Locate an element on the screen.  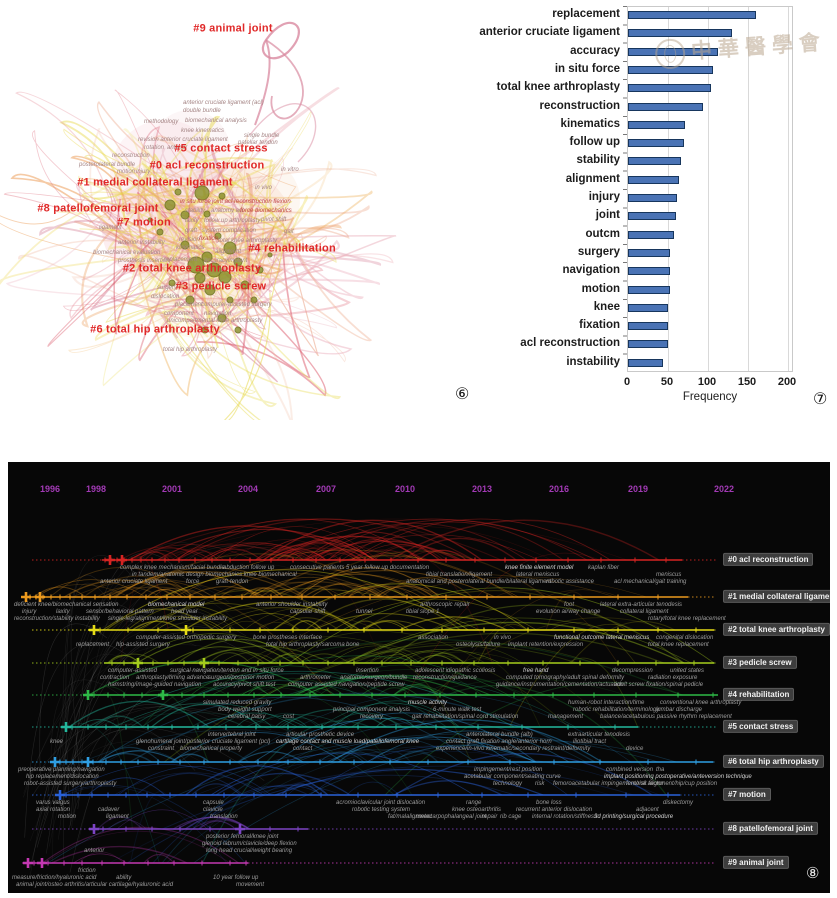
bar-category-label: kinematics is located at coordinates (590, 123).